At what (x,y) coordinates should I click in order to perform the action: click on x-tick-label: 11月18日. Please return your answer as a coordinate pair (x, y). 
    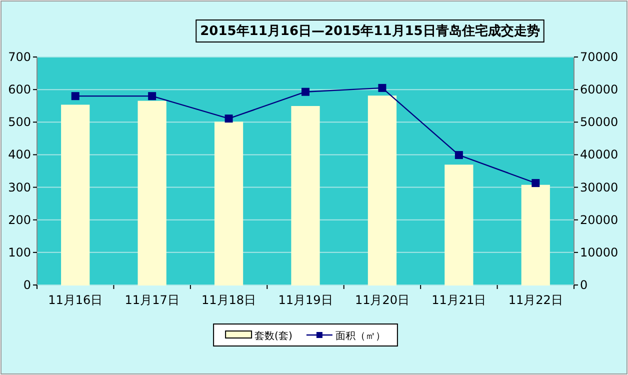
    Looking at the image, I should click on (229, 300).